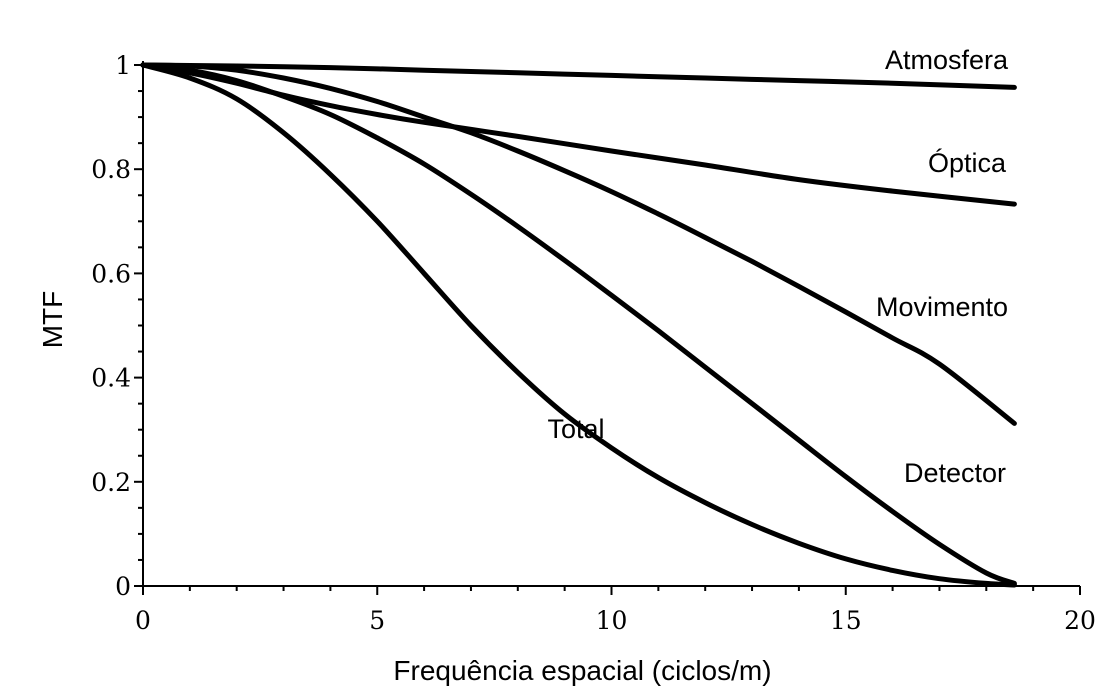 The height and width of the screenshot is (690, 1096). What do you see at coordinates (52, 320) in the screenshot?
I see `y-axis-title: MTF` at bounding box center [52, 320].